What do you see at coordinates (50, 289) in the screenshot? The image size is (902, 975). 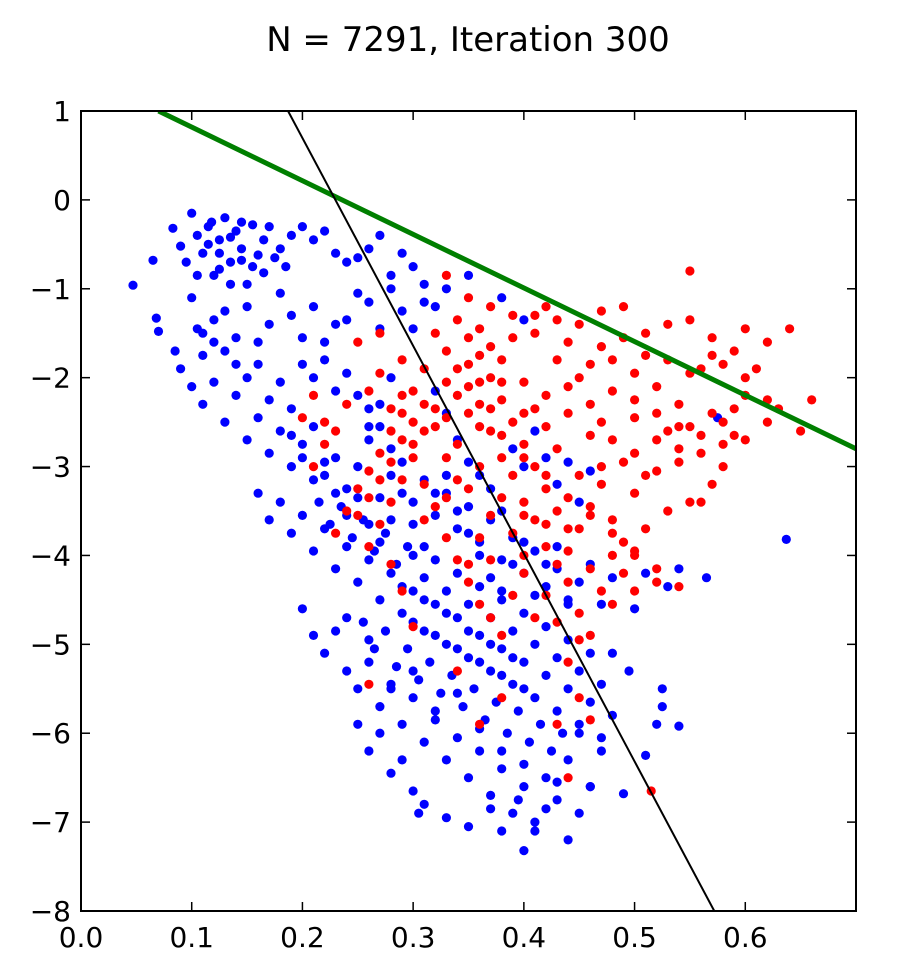 I see `y-tick-label: −1` at bounding box center [50, 289].